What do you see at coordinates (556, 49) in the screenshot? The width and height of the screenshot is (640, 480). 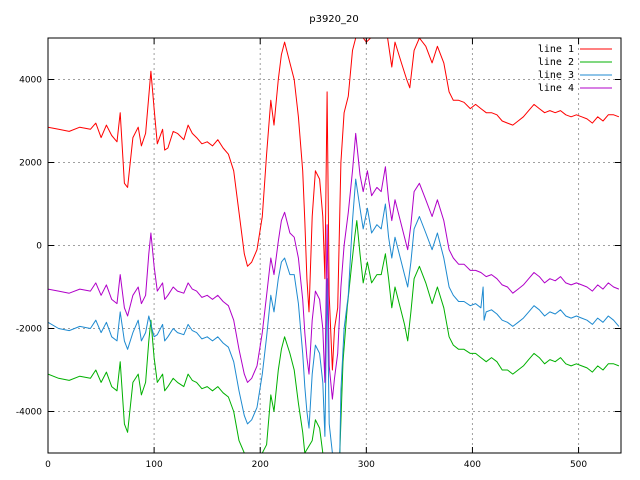 I see `legend-label-1: line 1` at bounding box center [556, 49].